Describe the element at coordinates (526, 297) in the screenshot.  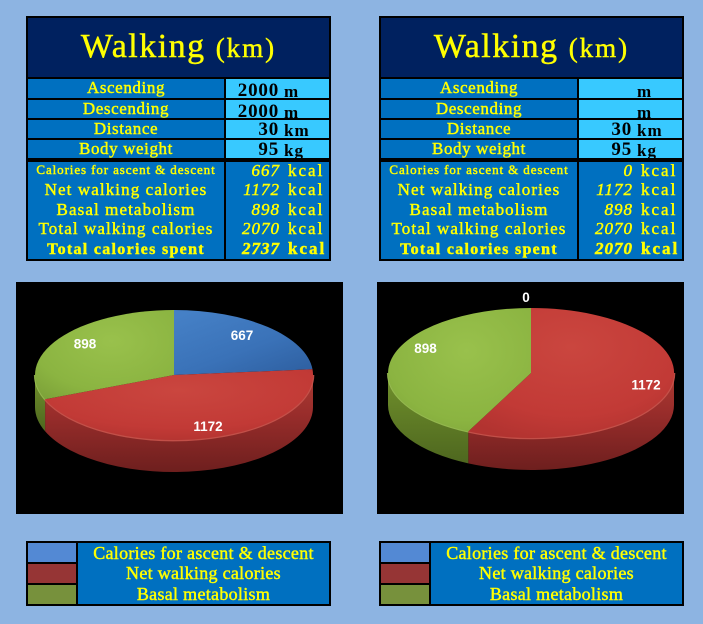
I see `svg-text: 0` at that location.